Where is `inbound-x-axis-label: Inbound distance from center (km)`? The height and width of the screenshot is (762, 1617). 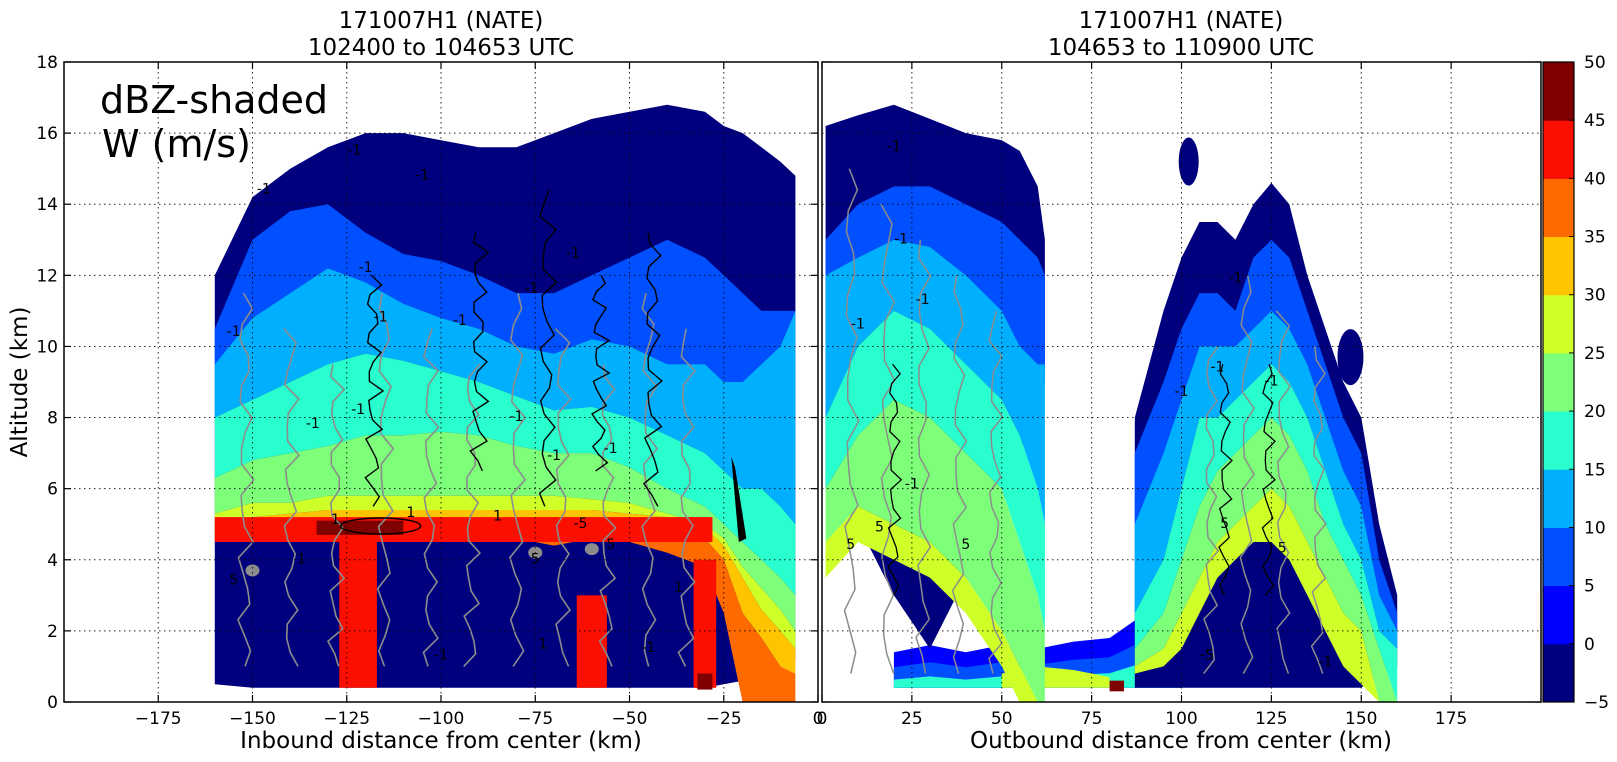 inbound-x-axis-label: Inbound distance from center (km) is located at coordinates (441, 741).